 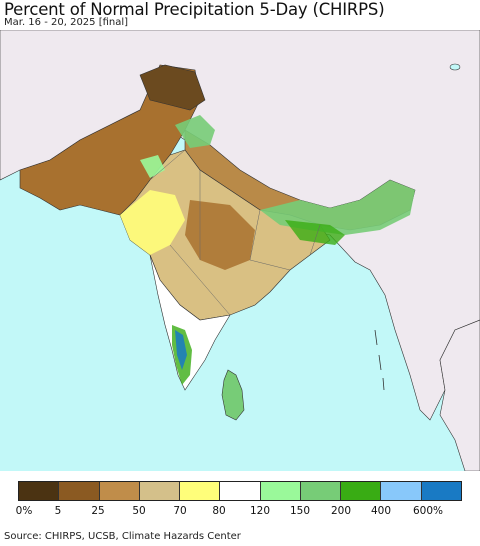 What do you see at coordinates (300, 511) in the screenshot?
I see `legend-tick: 150` at bounding box center [300, 511].